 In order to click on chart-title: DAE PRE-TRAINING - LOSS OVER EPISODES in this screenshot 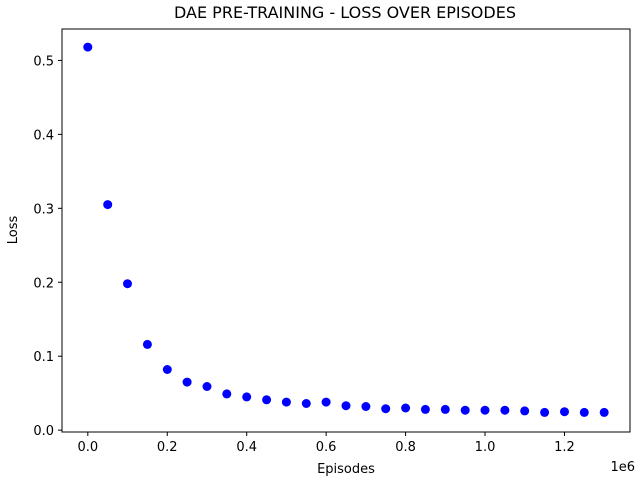, I will do `click(345, 12)`.